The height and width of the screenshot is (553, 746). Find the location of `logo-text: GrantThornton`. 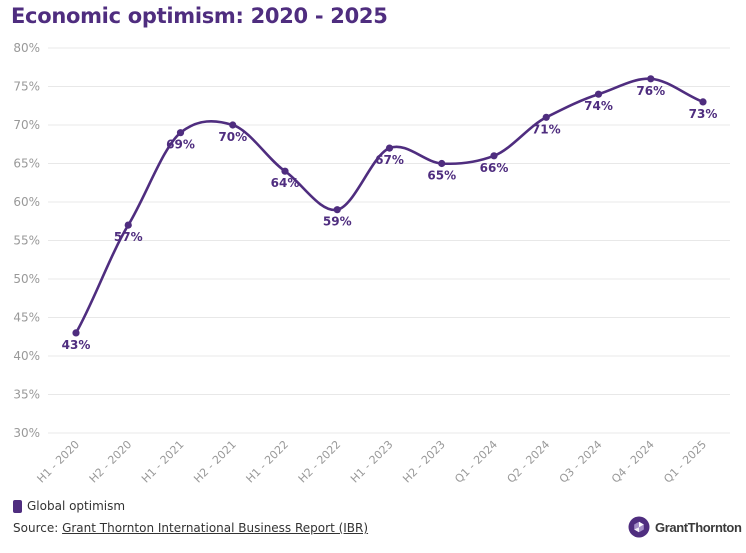

logo-text: GrantThornton is located at coordinates (698, 527).